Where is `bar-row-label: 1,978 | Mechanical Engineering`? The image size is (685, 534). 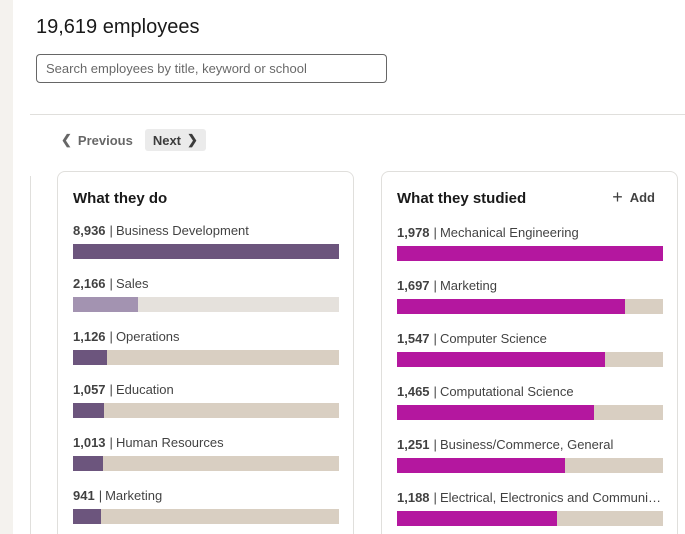 bar-row-label: 1,978 | Mechanical Engineering is located at coordinates (530, 233).